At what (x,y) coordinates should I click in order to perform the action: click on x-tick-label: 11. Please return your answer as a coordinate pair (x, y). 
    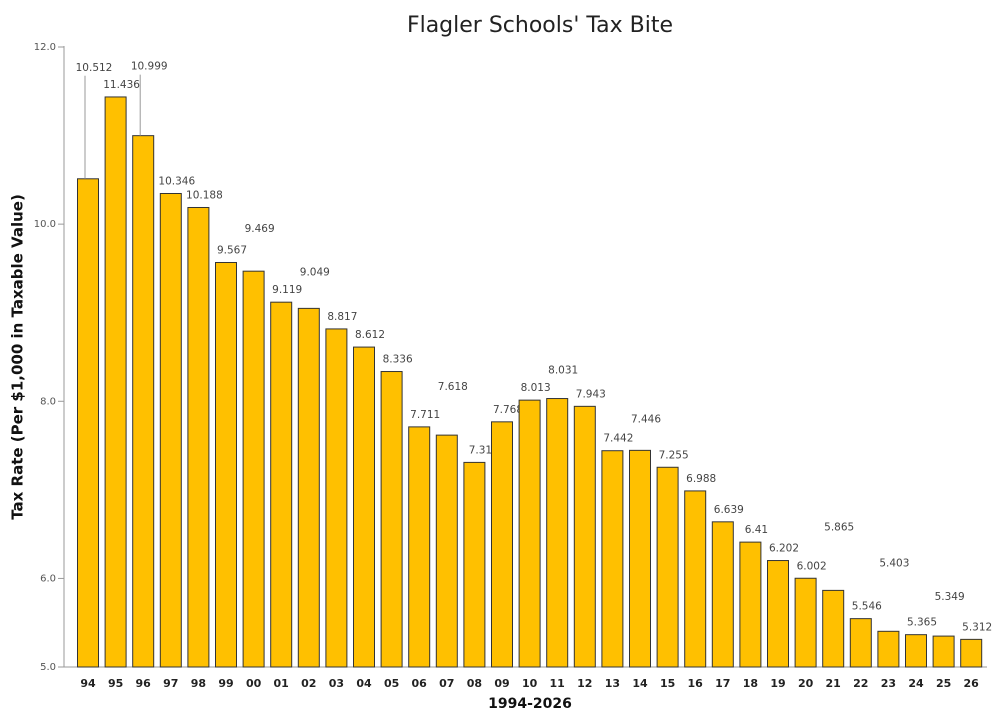
    Looking at the image, I should click on (557, 683).